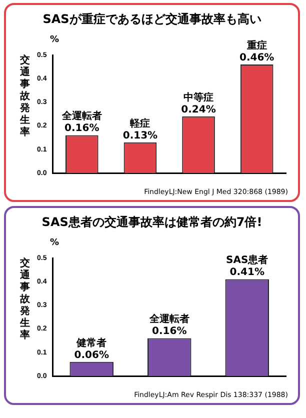 The height and width of the screenshot is (418, 306). What do you see at coordinates (152, 19) in the screenshot?
I see `chart-title: SASが重症であるほど交通事故率も高い` at bounding box center [152, 19].